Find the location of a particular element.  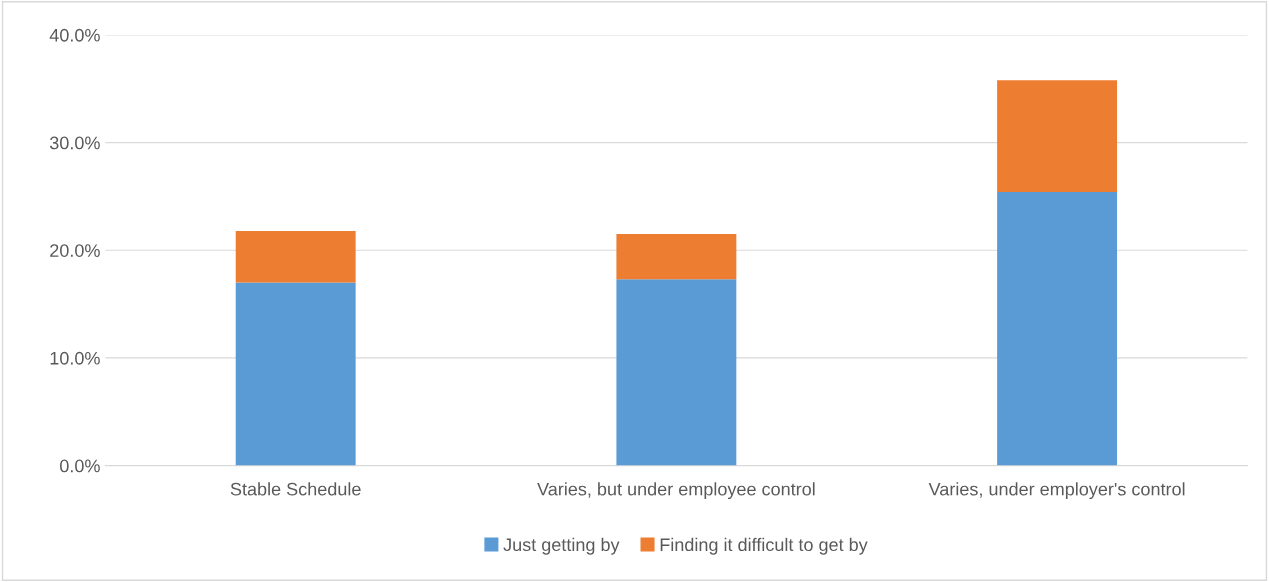

y-tick-label: 20.0% is located at coordinates (75, 250).